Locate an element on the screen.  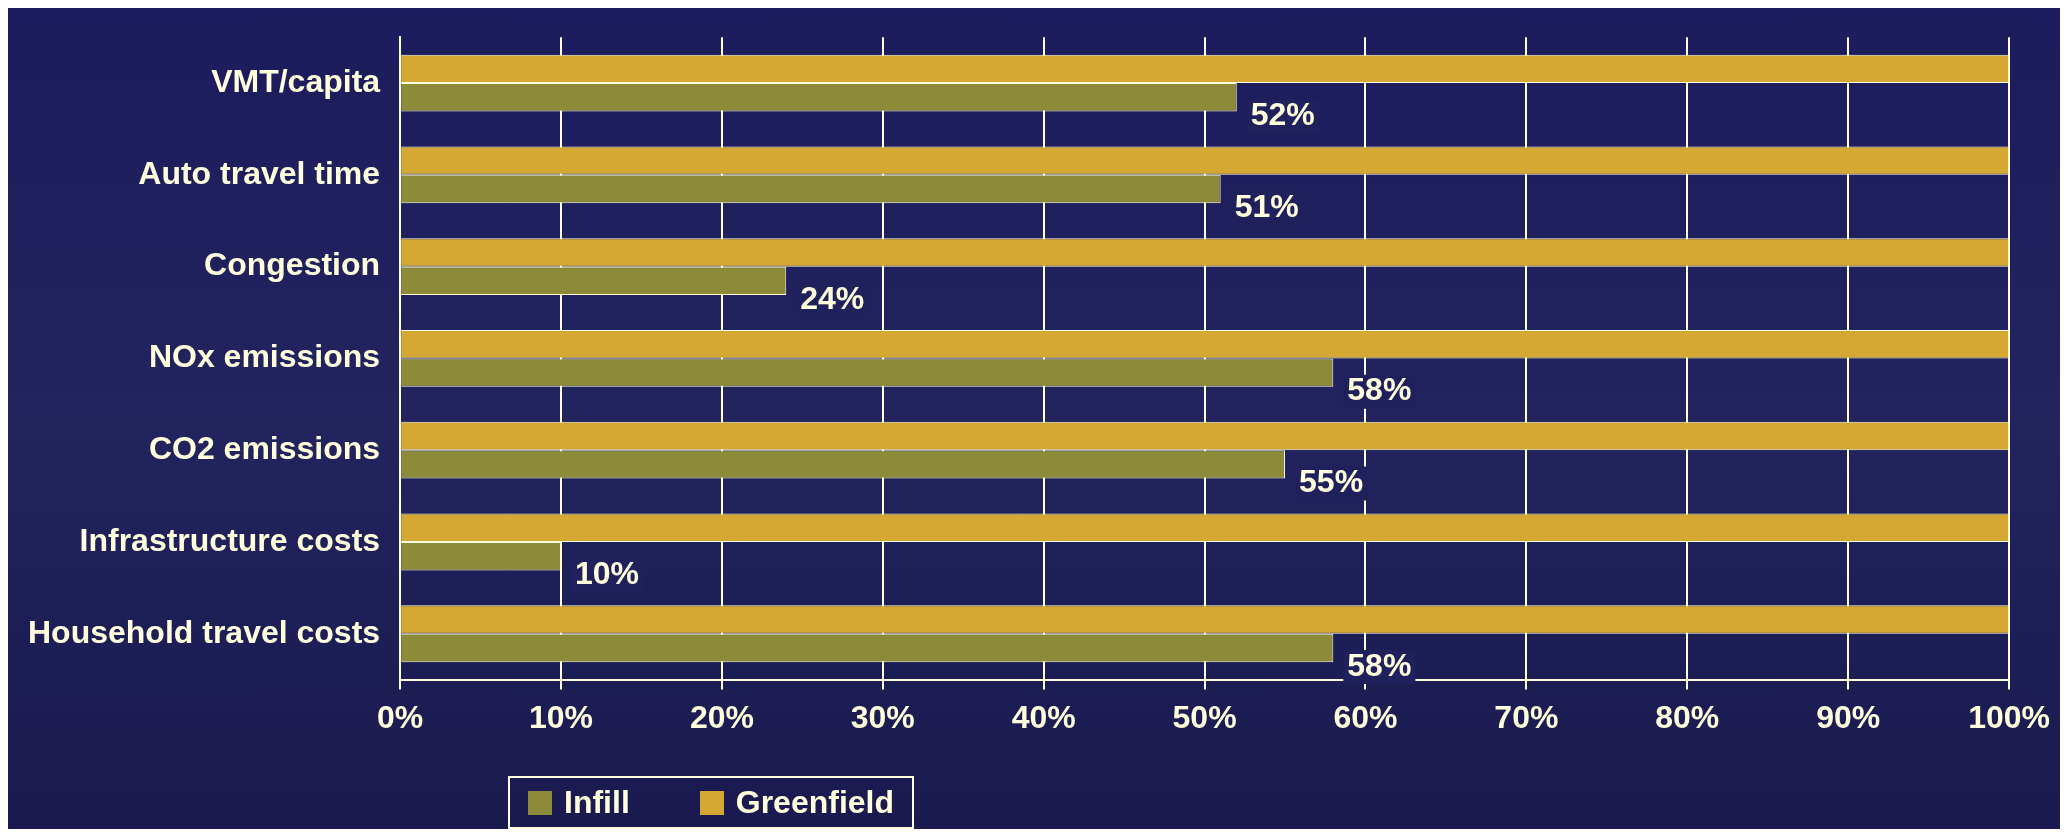
data-label: 10% is located at coordinates (607, 573).